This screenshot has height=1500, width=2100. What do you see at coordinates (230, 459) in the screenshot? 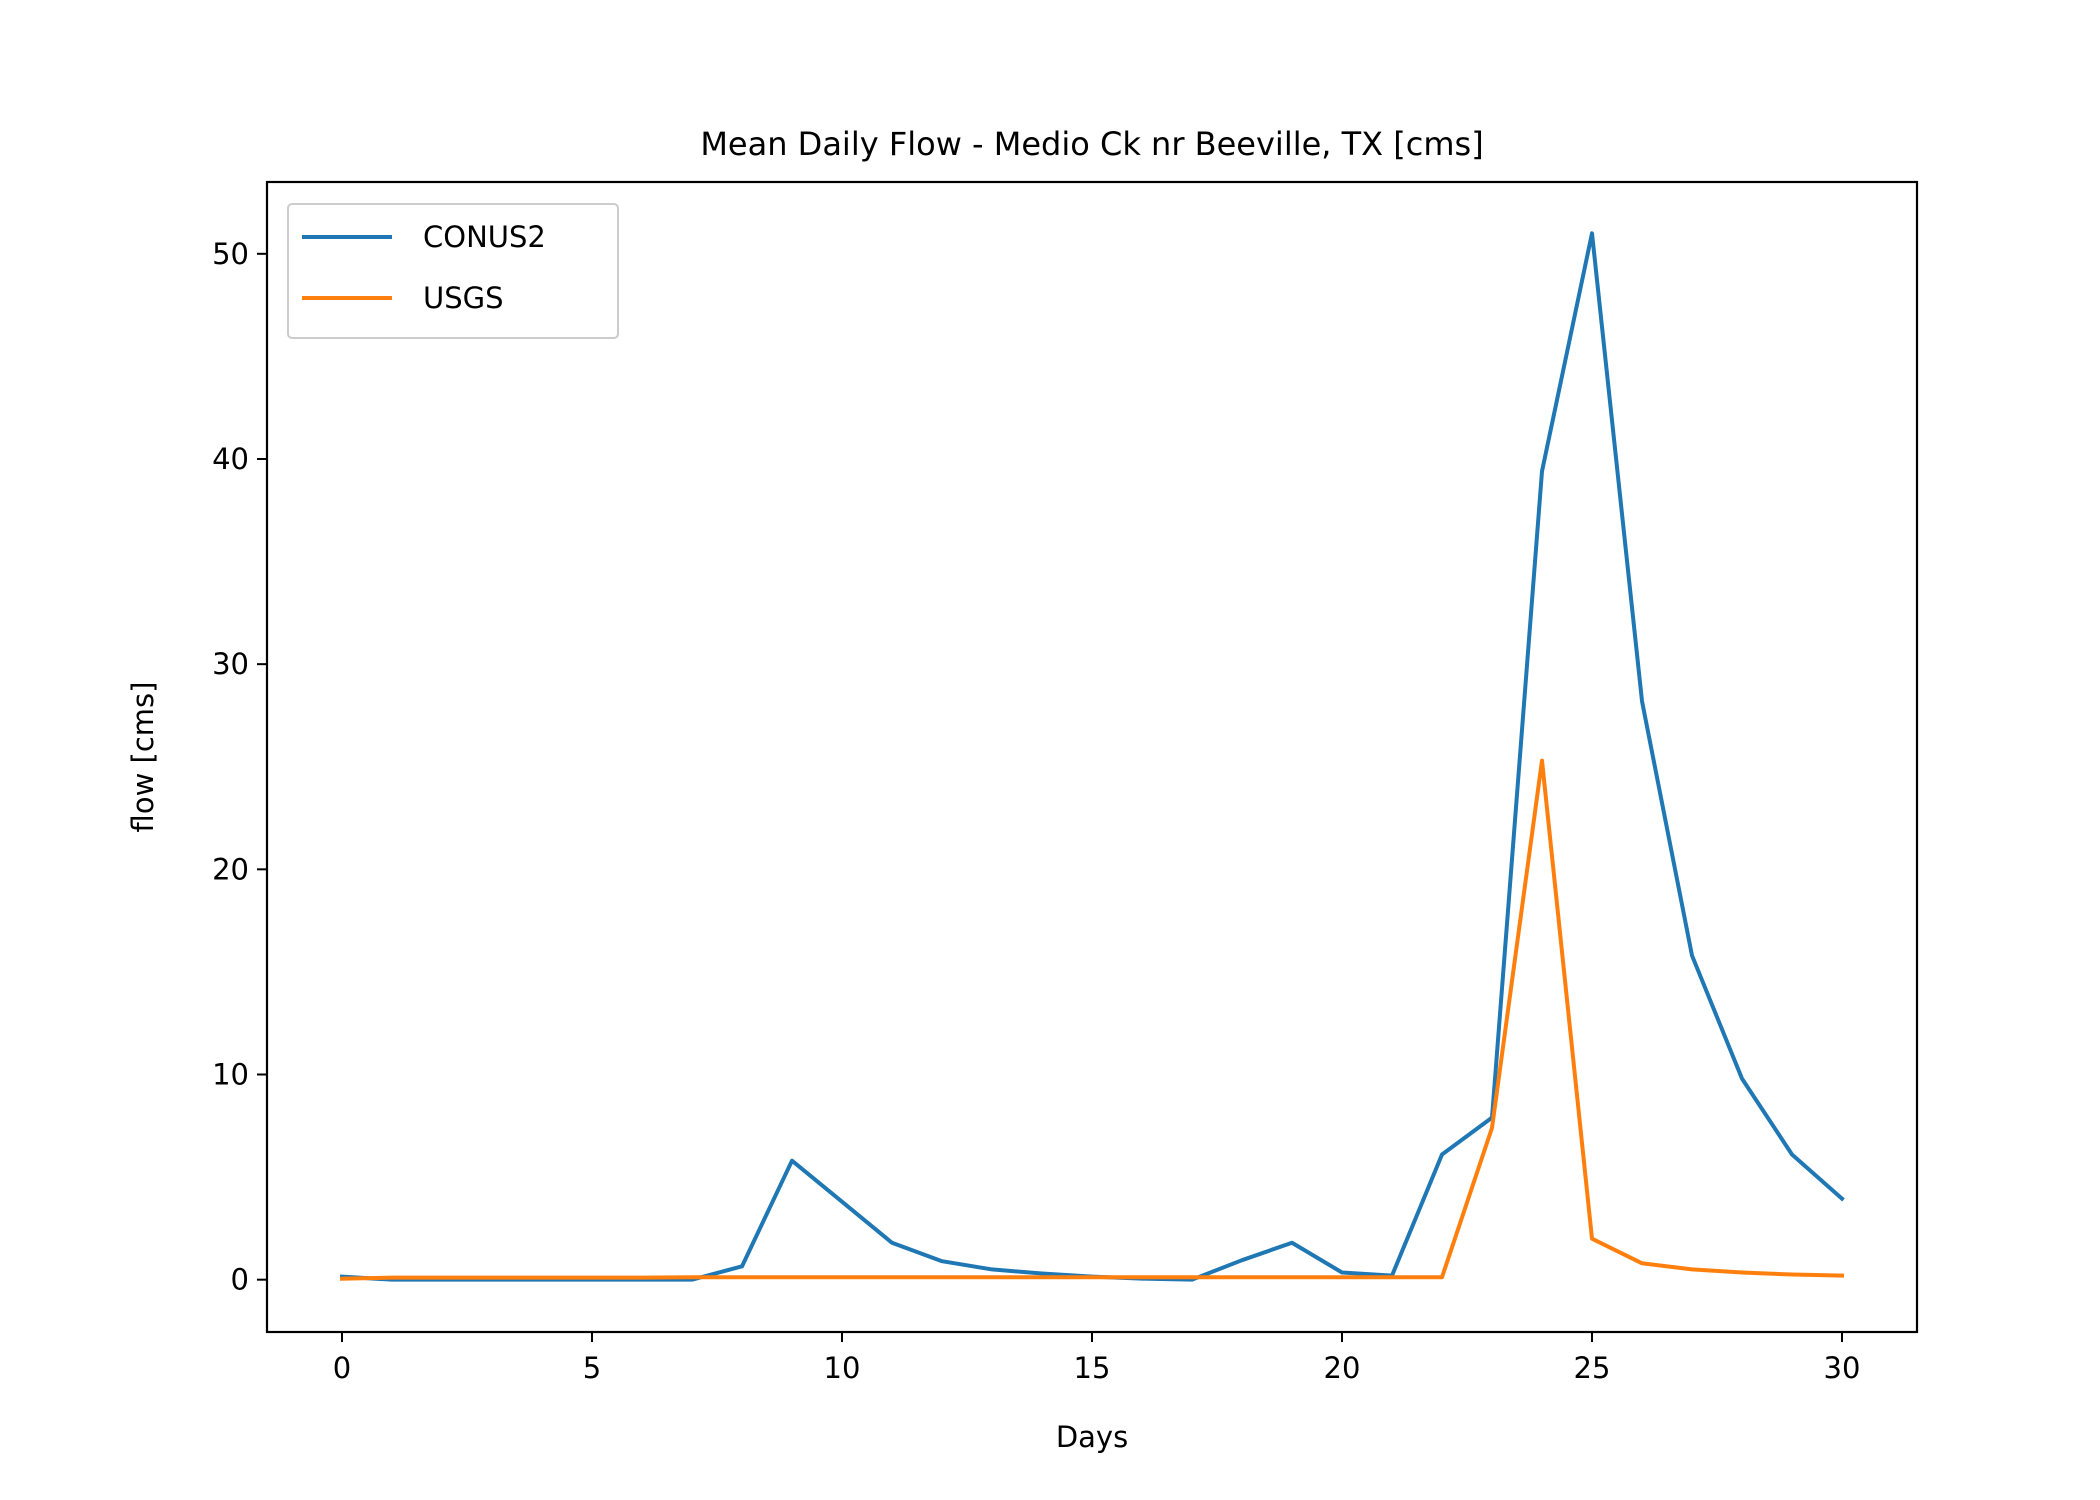
I see `y-tick-label: 40` at bounding box center [230, 459].